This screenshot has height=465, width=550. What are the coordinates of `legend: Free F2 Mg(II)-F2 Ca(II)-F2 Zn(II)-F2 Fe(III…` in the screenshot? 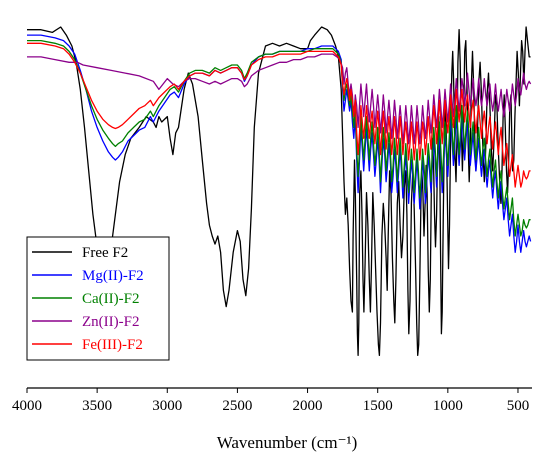 It's located at (98, 298).